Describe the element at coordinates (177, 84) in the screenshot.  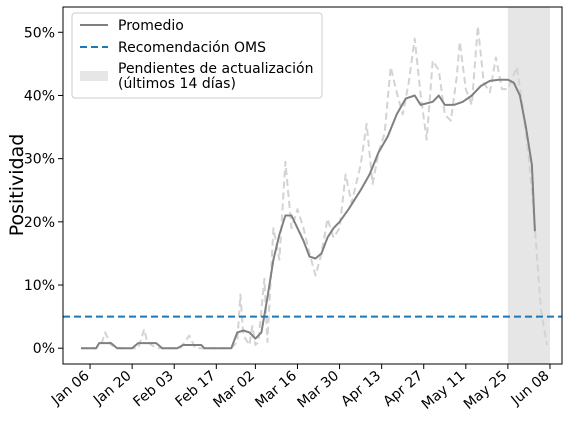
I see `legend-pending-label-line2: (últimos 14 días)` at that location.